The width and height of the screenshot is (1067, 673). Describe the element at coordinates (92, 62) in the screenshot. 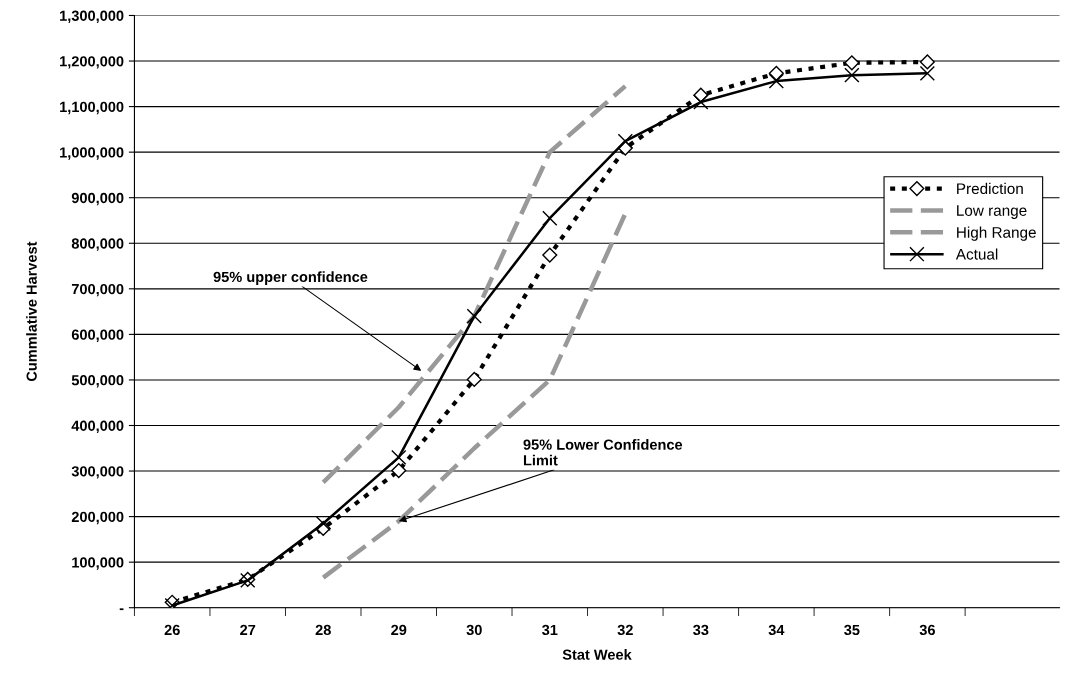

I see `y-tick-label: 1,200,000` at that location.